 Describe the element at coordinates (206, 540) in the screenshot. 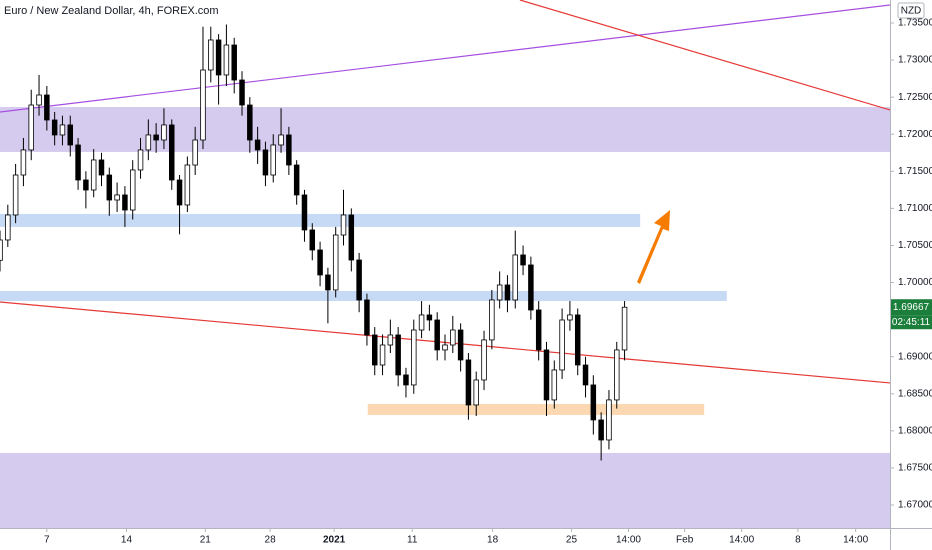

I see `x-tick-label: 21` at that location.